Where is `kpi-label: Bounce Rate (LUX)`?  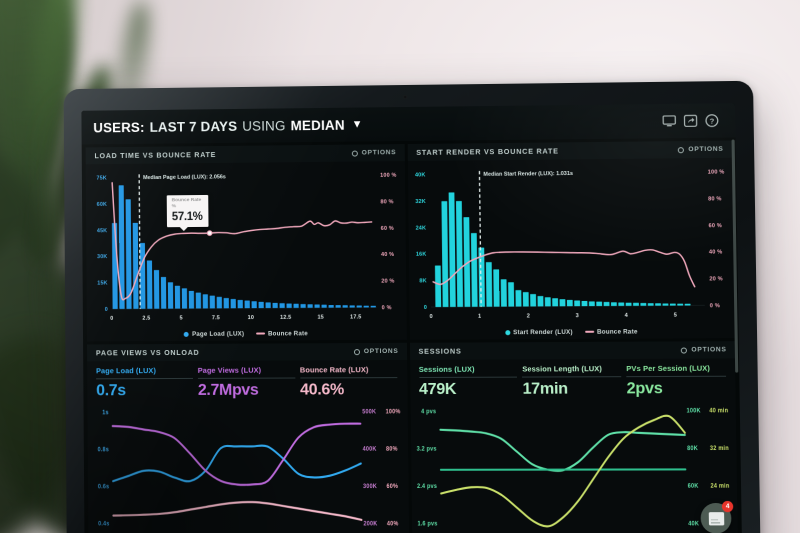
kpi-label: Bounce Rate (LUX) is located at coordinates (334, 370).